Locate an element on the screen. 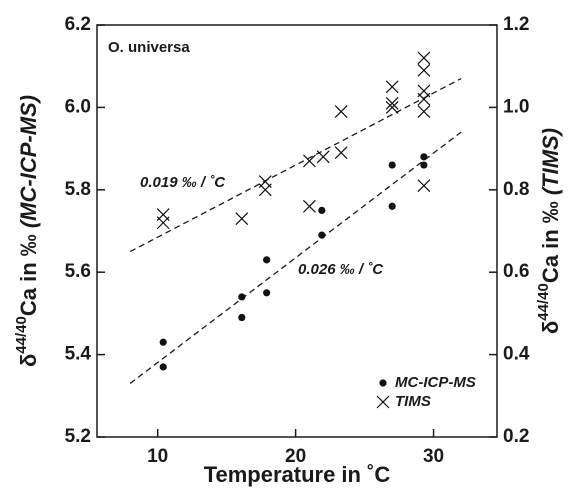 Image resolution: width=574 pixels, height=493 pixels. x-tick-label: 20 is located at coordinates (295, 456).